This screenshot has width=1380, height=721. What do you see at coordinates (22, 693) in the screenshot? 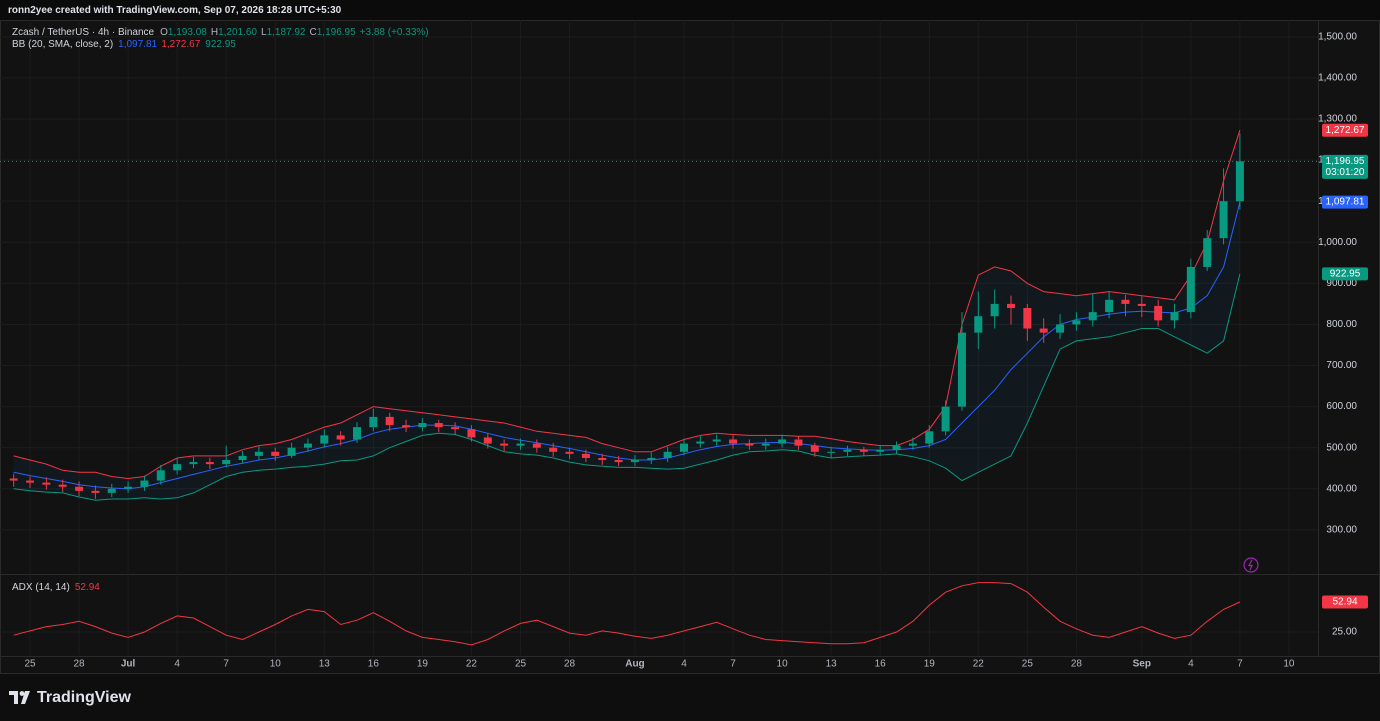
I see `logo-dot` at bounding box center [22, 693].